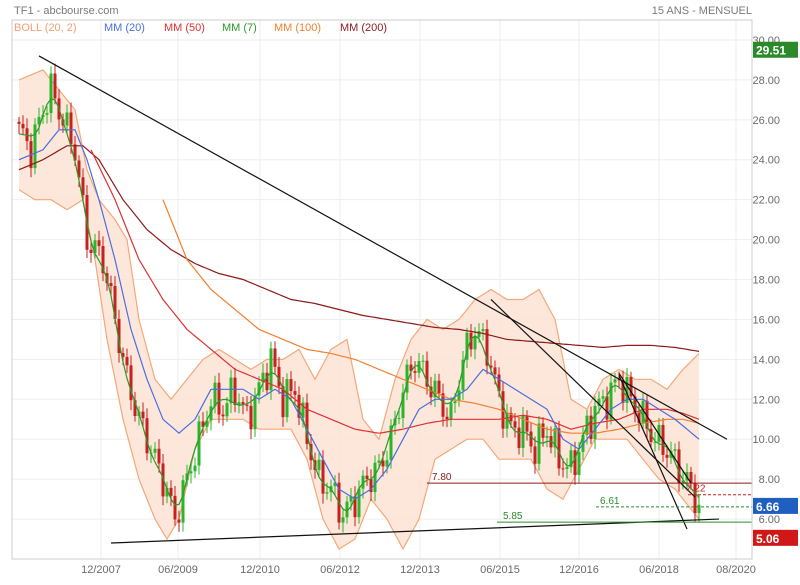 The image size is (800, 585). Describe the element at coordinates (696, 489) in the screenshot. I see `level-label: 7.22` at that location.